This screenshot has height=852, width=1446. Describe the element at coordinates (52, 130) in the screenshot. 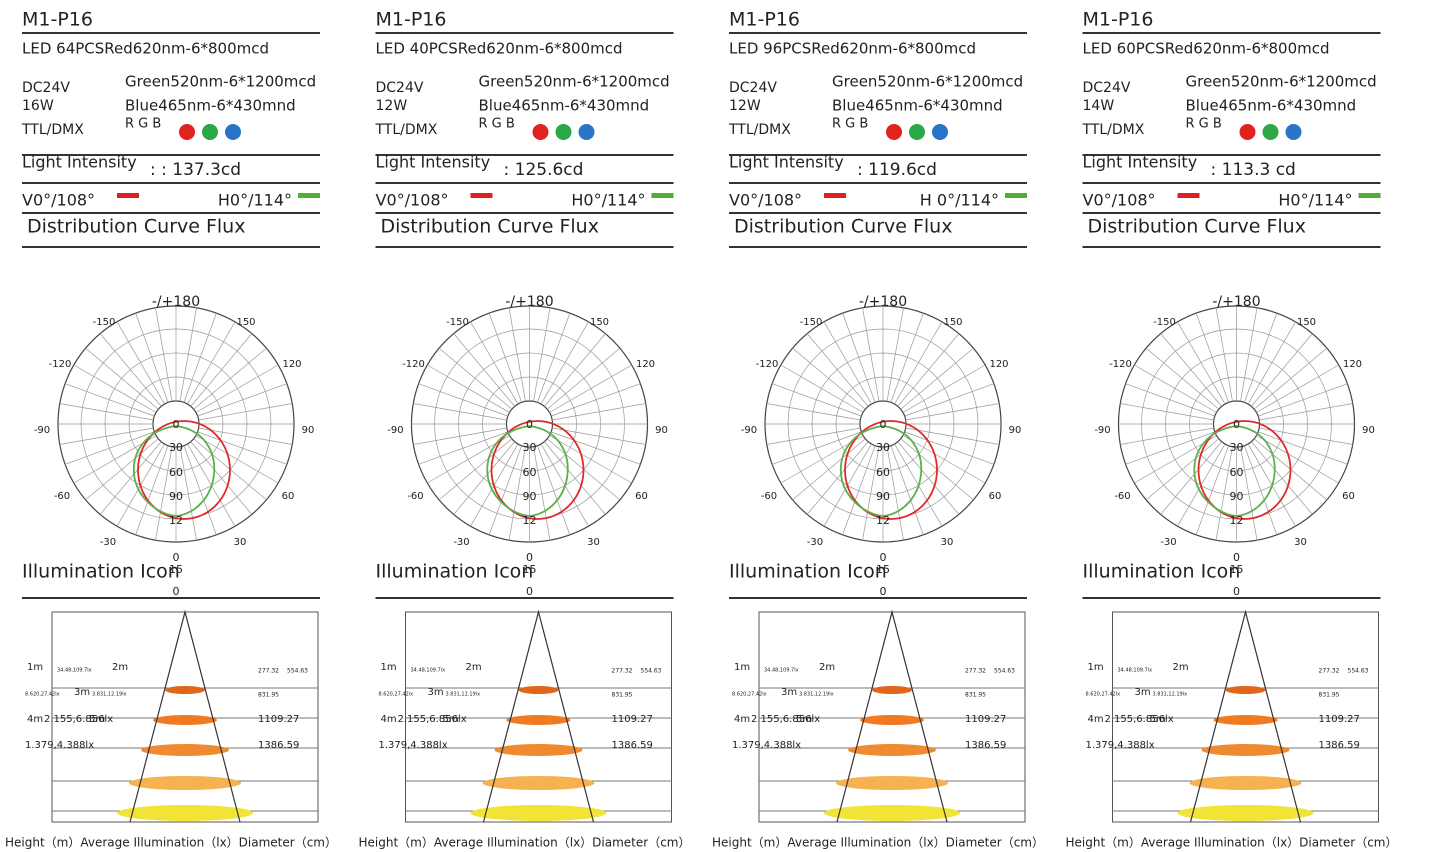

I see `control: TTL/DMX` at that location.